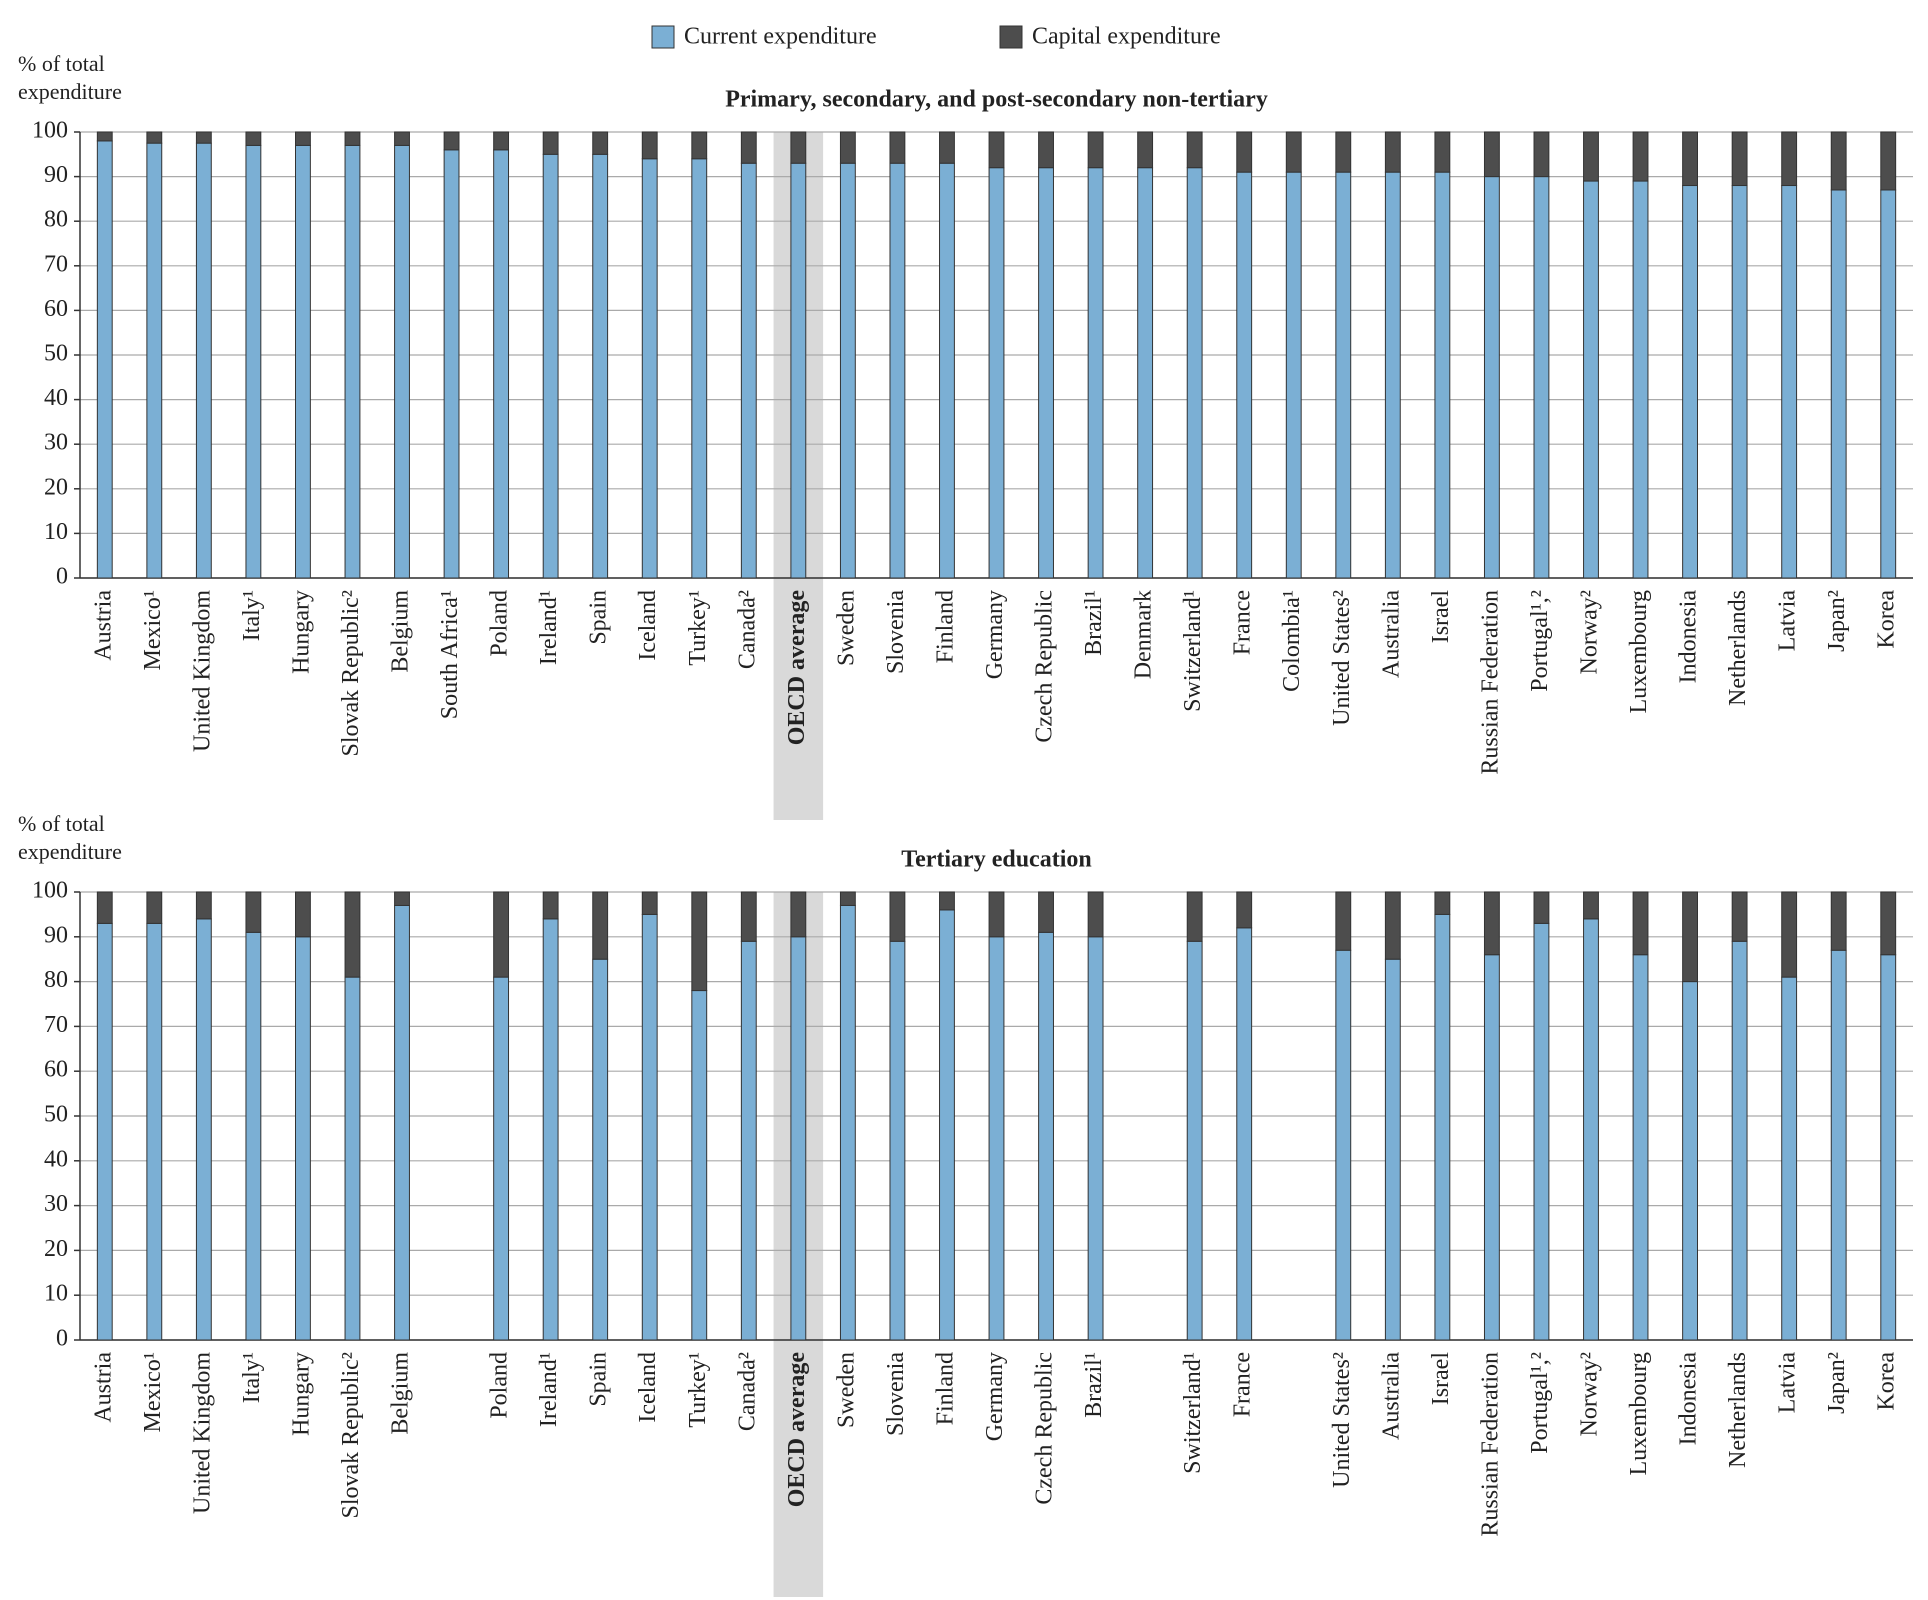 The height and width of the screenshot is (1600, 1928). What do you see at coordinates (1689, 637) in the screenshot?
I see `x-tick-label: Indonesia` at bounding box center [1689, 637].